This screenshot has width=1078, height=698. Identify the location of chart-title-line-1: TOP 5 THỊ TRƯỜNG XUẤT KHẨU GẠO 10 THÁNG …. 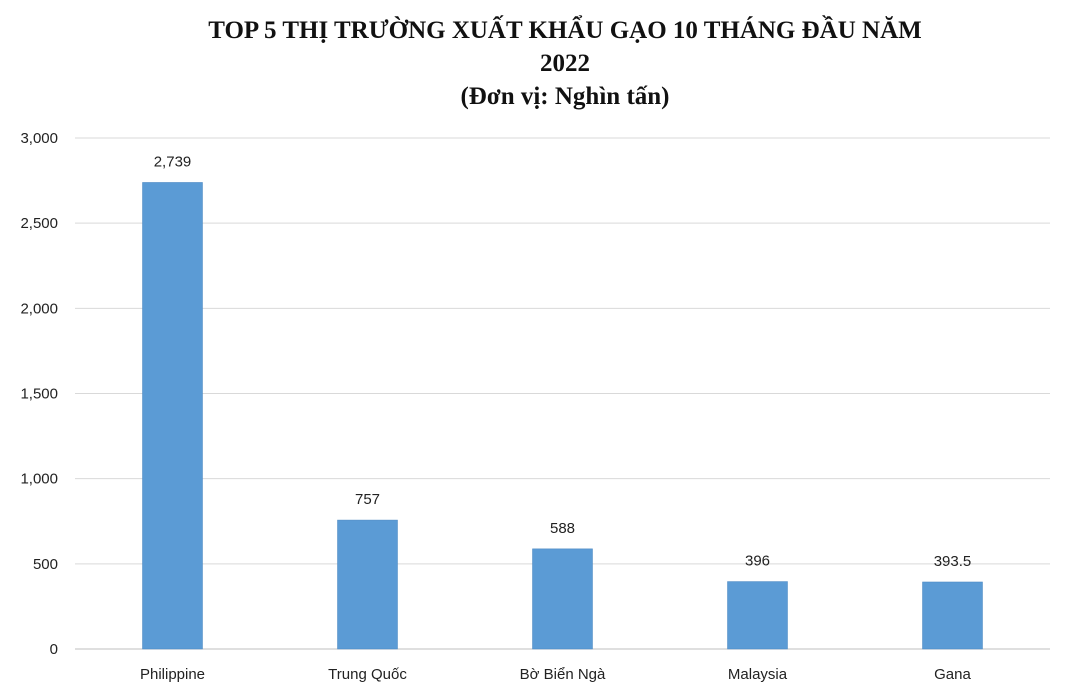
(565, 30).